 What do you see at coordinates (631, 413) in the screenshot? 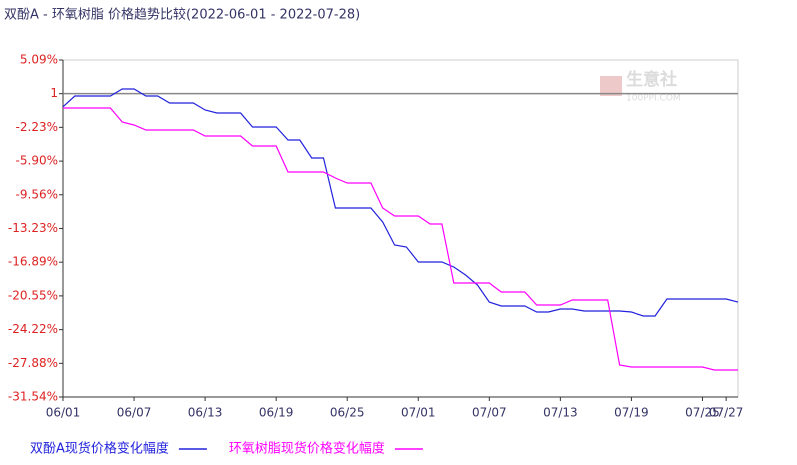
I see `x-tick-label: 07/19` at bounding box center [631, 413].